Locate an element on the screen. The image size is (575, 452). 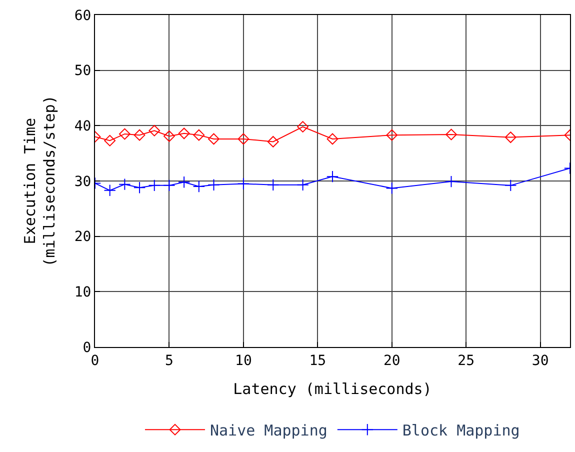
y-tick-label: 0 is located at coordinates (87, 348).